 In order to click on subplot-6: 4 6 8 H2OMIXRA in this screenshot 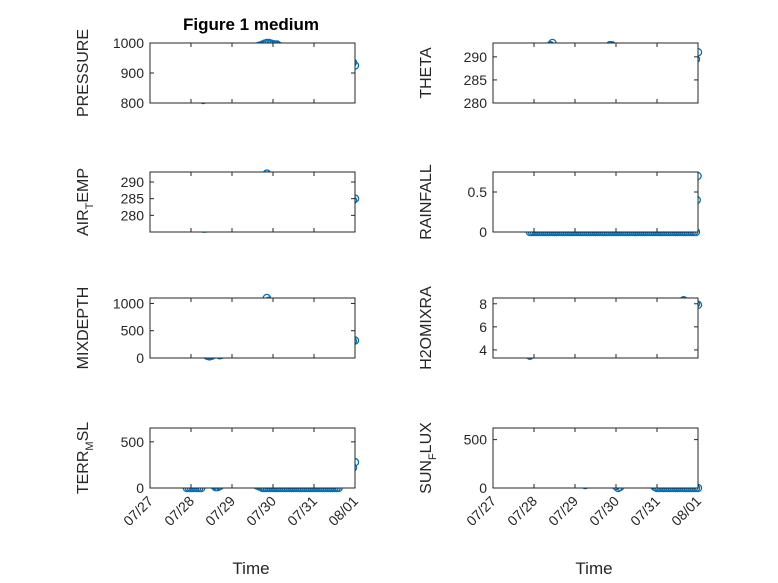, I will do `click(560, 328)`.